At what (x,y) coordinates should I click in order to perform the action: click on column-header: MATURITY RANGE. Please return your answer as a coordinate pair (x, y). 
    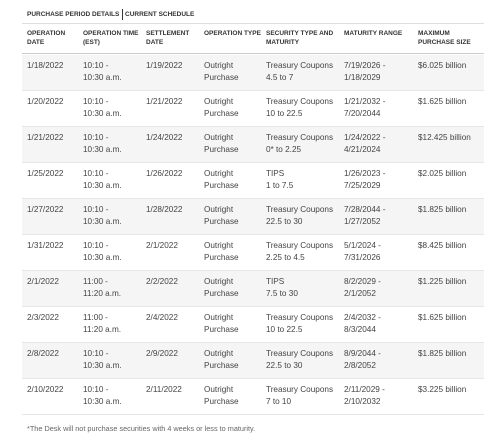
    Looking at the image, I should click on (373, 34).